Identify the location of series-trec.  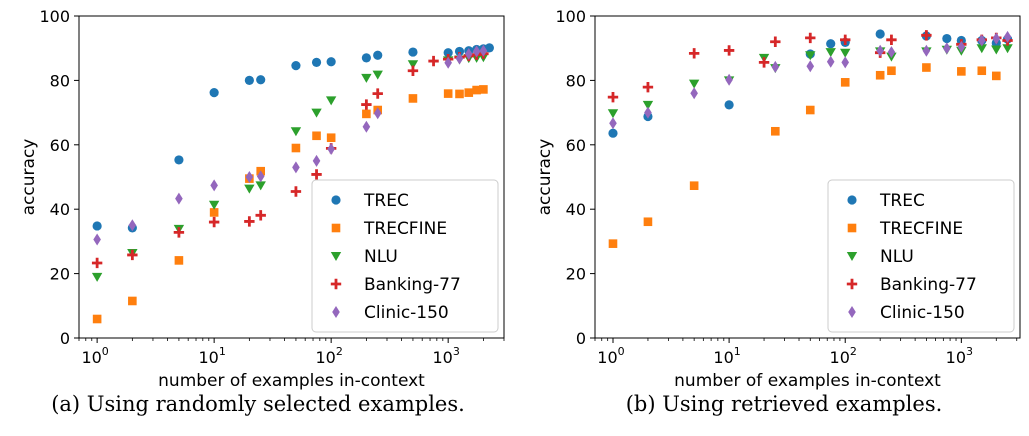
(810, 83).